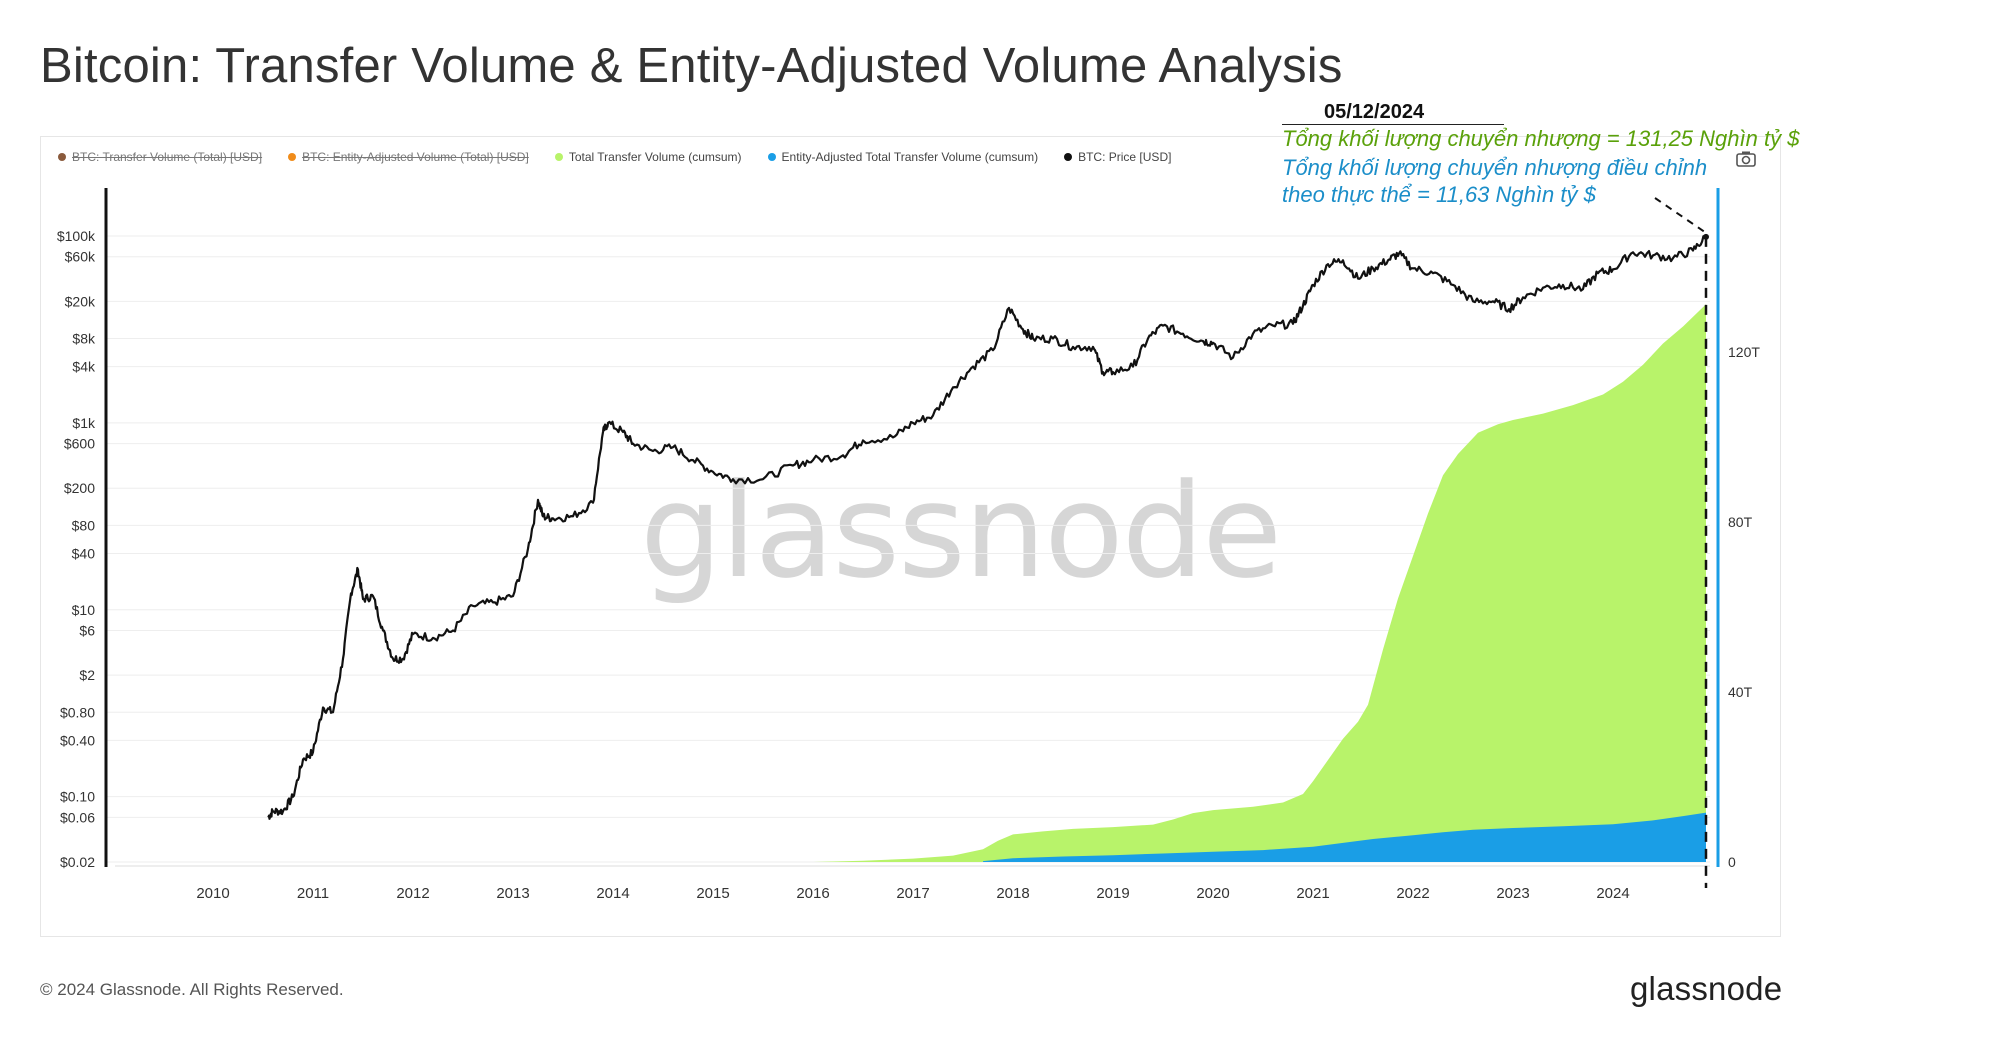 This screenshot has width=2000, height=1041. What do you see at coordinates (212, 893) in the screenshot?
I see `x-tick-label: 2010` at bounding box center [212, 893].